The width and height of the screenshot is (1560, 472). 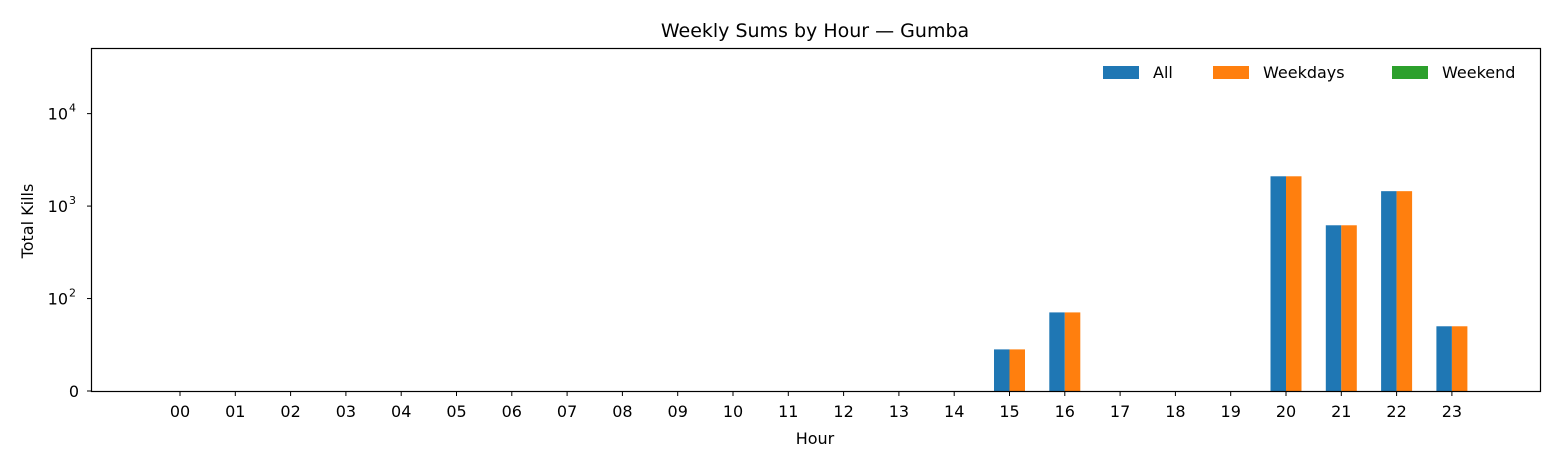 I want to click on x-tick-label: 02, so click(x=290, y=411).